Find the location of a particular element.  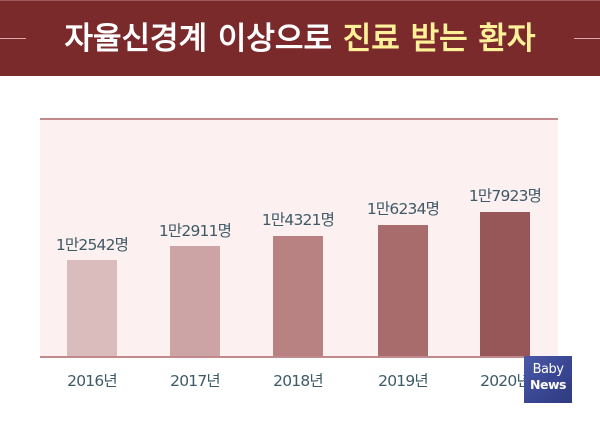

logo-text-news: News is located at coordinates (548, 384).